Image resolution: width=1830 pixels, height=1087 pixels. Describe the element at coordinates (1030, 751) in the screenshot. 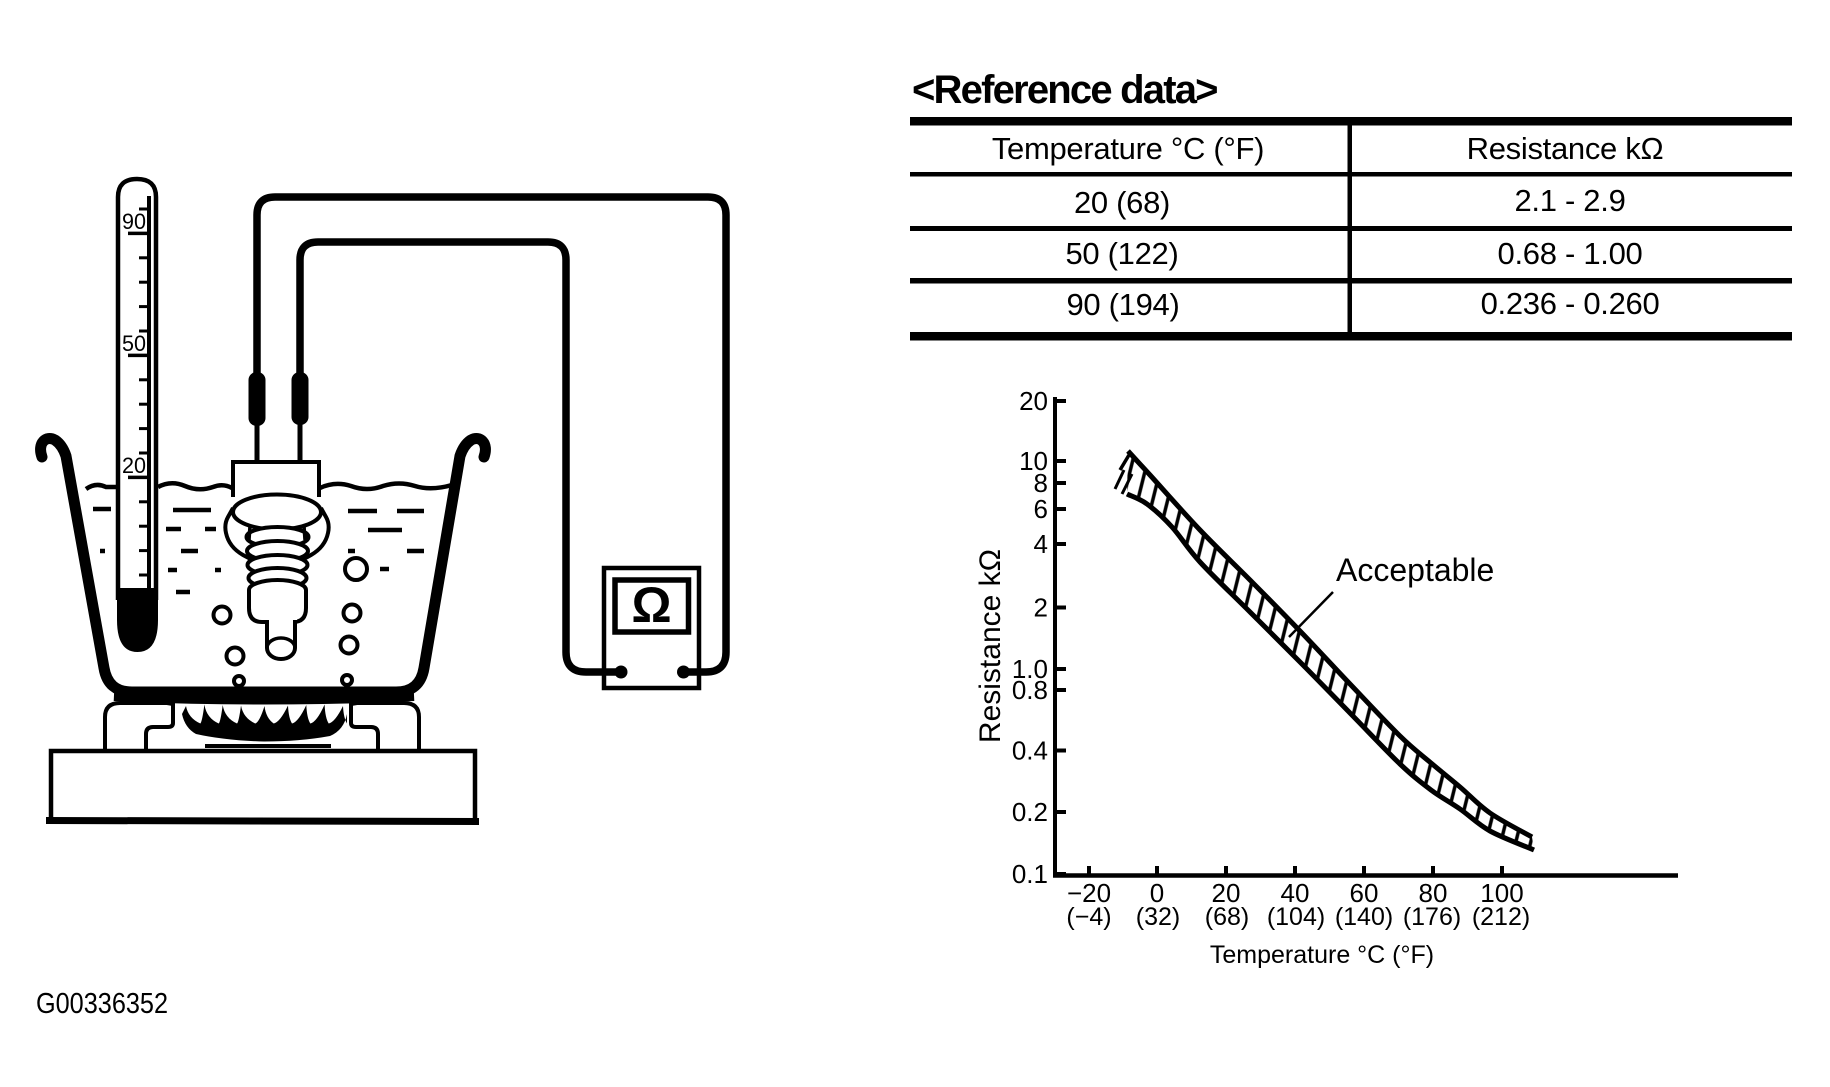

I see `svg-text: 0.4` at that location.